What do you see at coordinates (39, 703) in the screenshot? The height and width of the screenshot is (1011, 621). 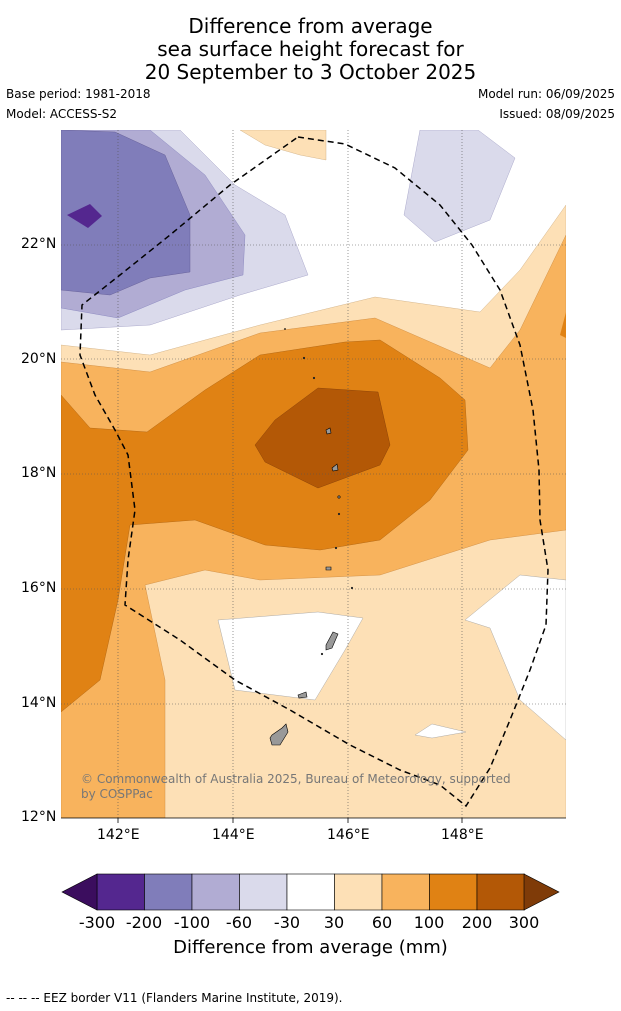 I see `lat-label-14n: 14°N` at bounding box center [39, 703].